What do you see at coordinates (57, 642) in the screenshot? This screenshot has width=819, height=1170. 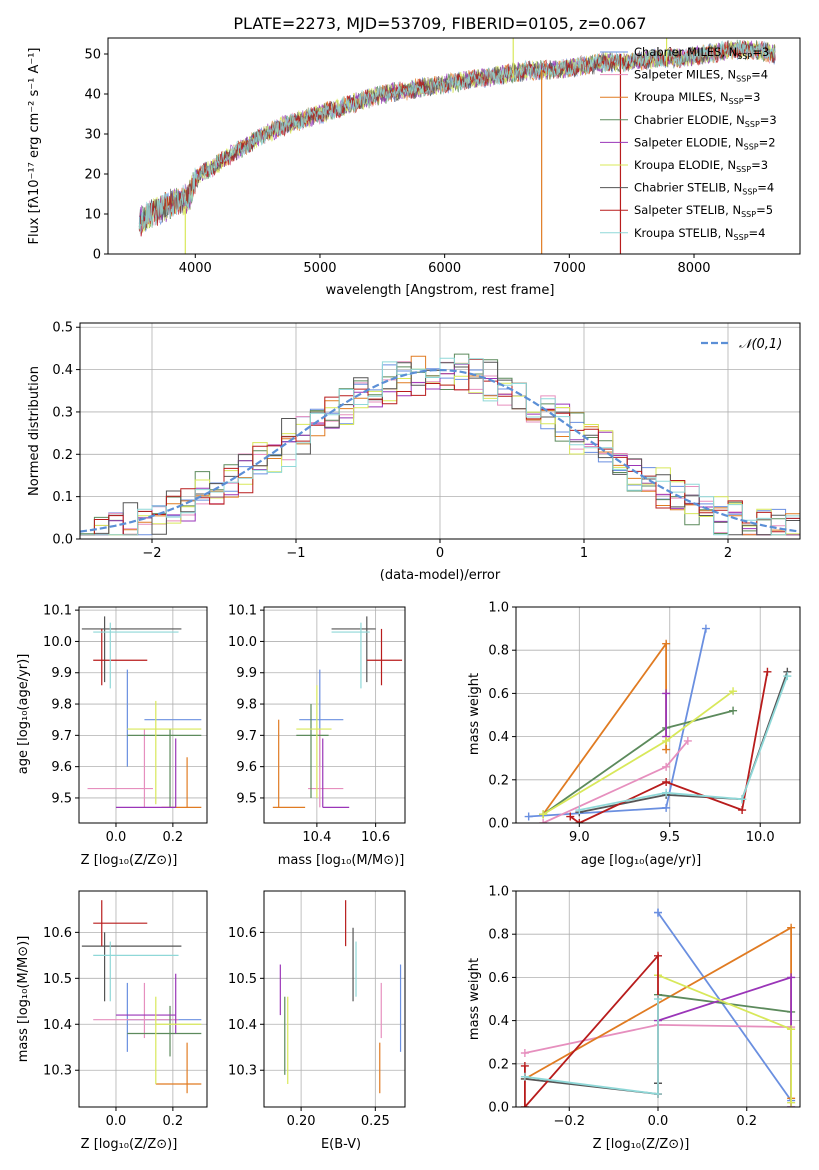 I see `y-tick-label: 10.0` at bounding box center [57, 642].